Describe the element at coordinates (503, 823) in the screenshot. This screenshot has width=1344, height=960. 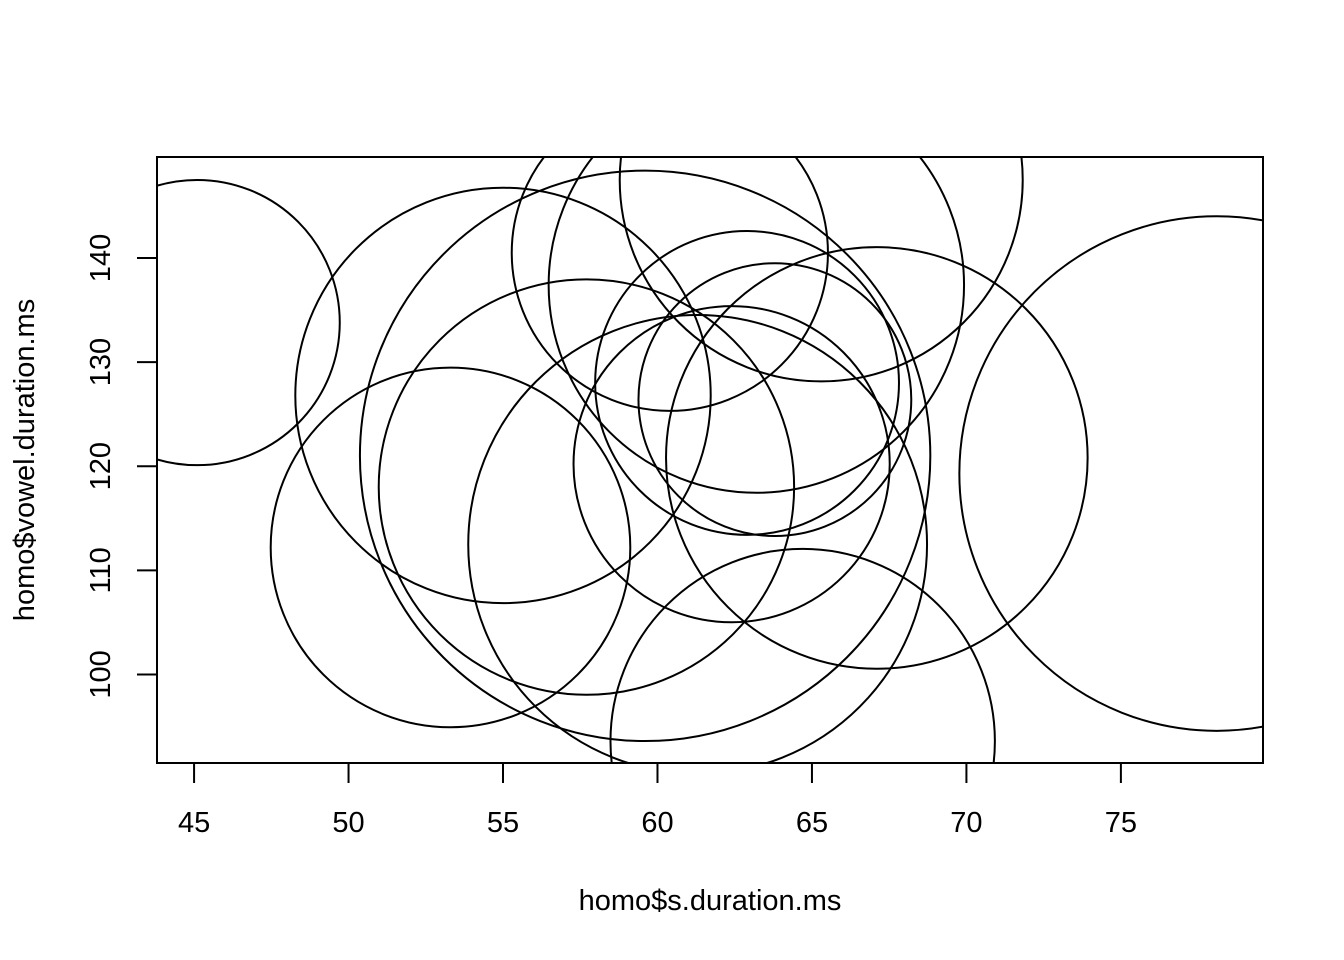
I see `x-tick-label-55: 55` at that location.